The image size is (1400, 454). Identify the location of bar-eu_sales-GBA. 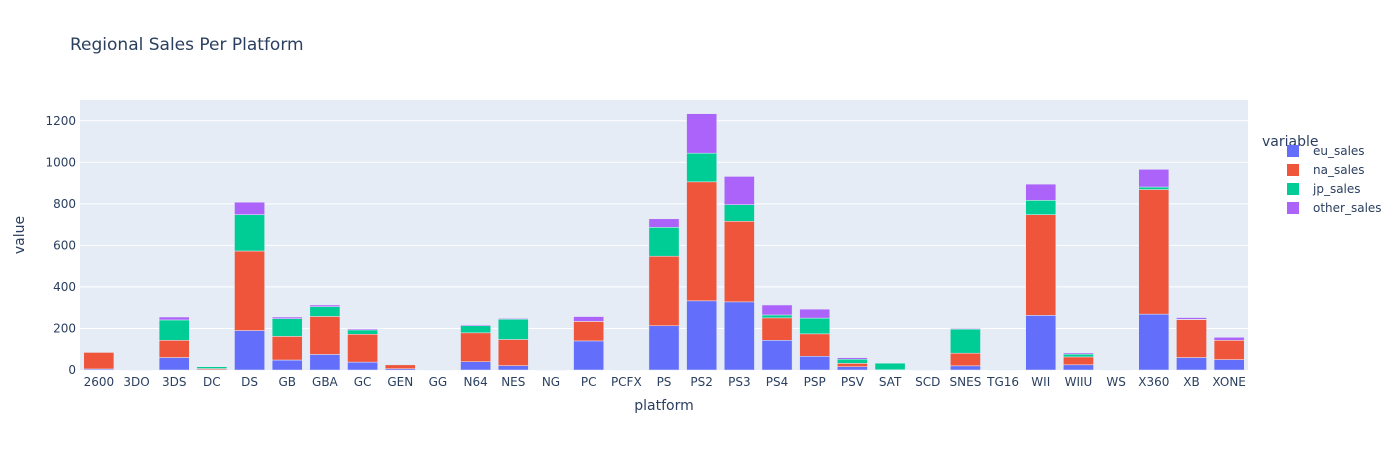
(325, 362).